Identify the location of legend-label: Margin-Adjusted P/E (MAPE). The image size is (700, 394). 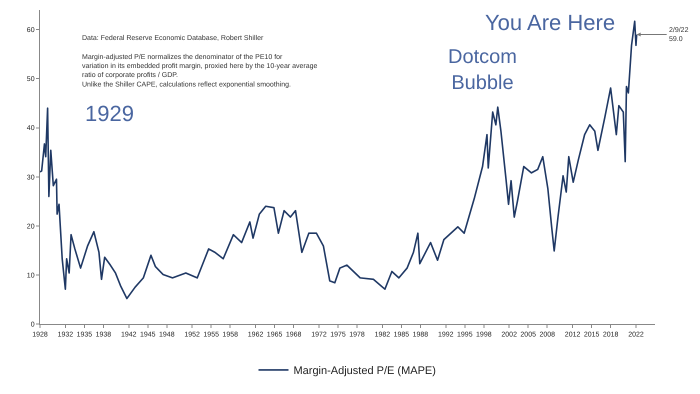
(365, 371).